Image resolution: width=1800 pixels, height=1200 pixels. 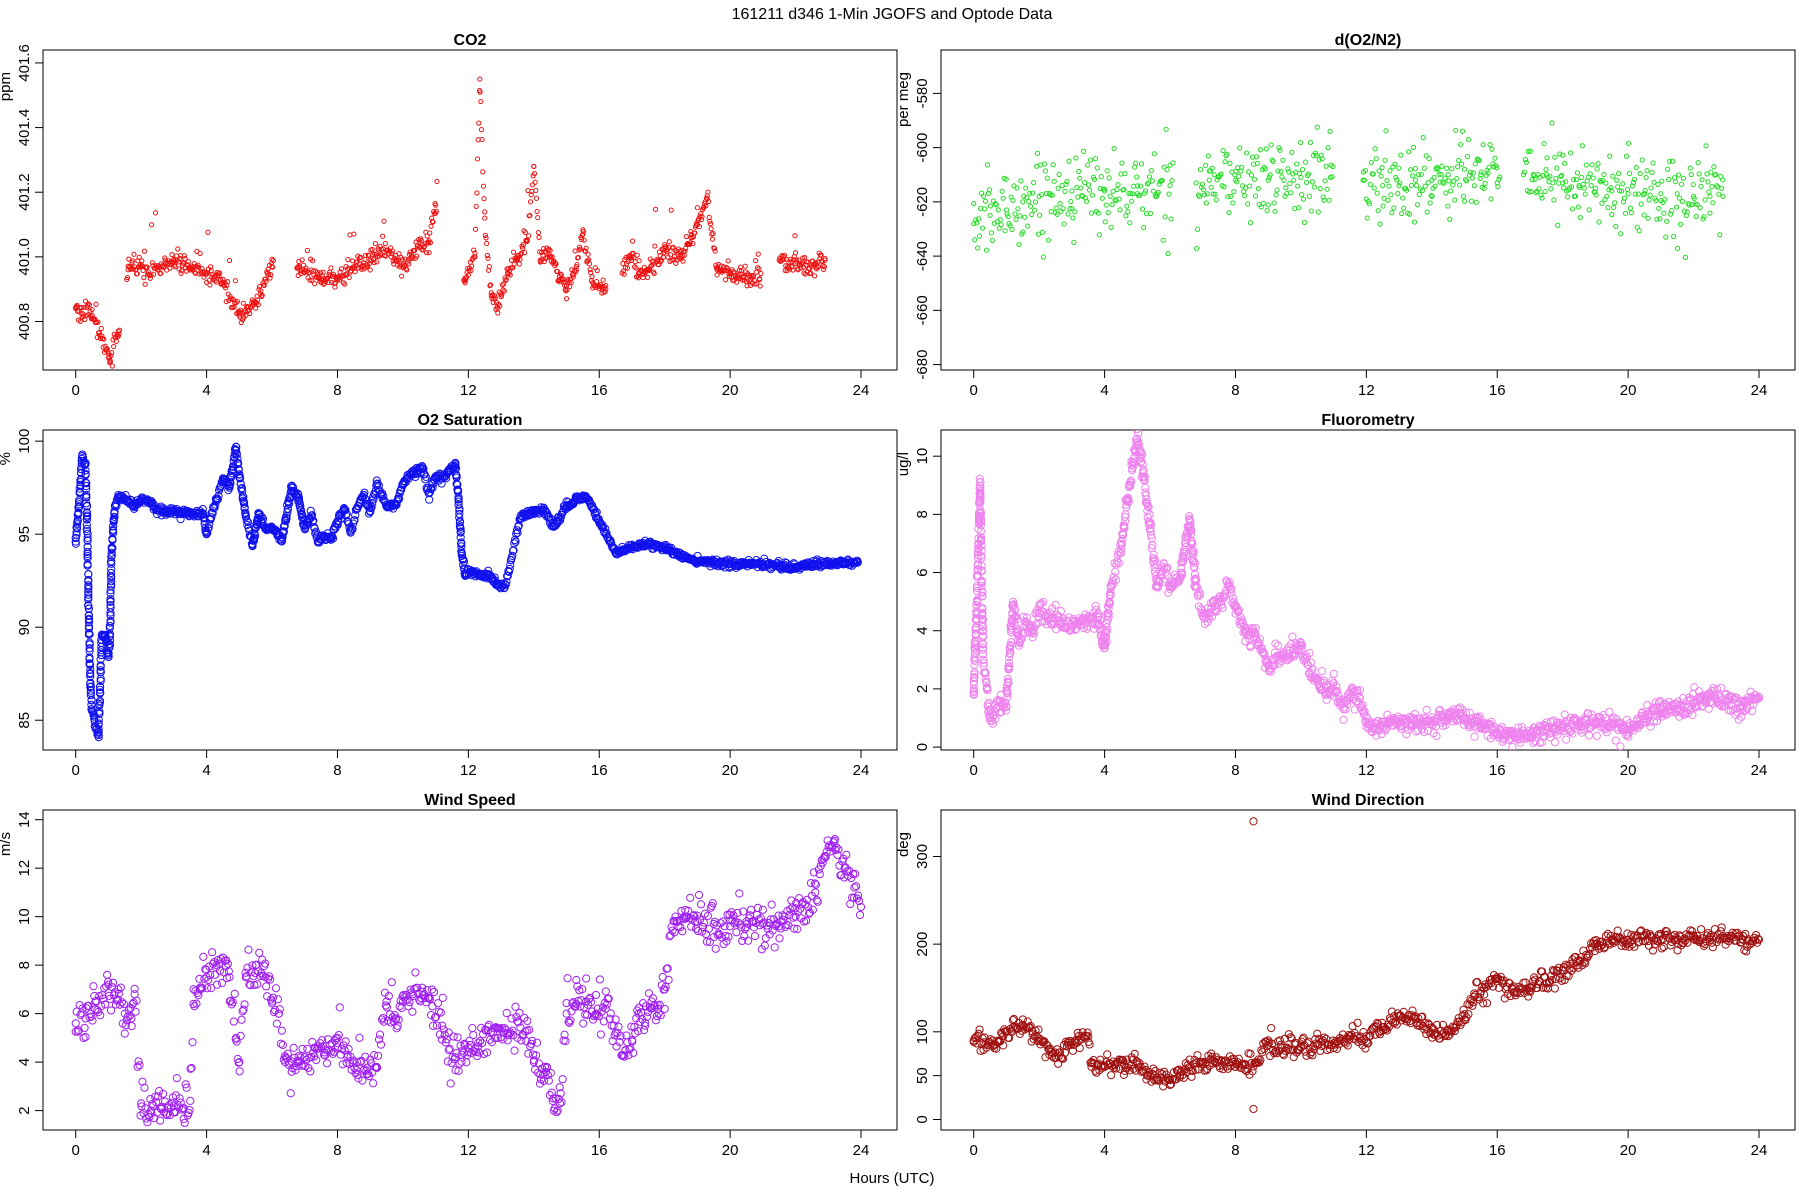 What do you see at coordinates (922, 93) in the screenshot?
I see `y-tick-label: -580` at bounding box center [922, 93].